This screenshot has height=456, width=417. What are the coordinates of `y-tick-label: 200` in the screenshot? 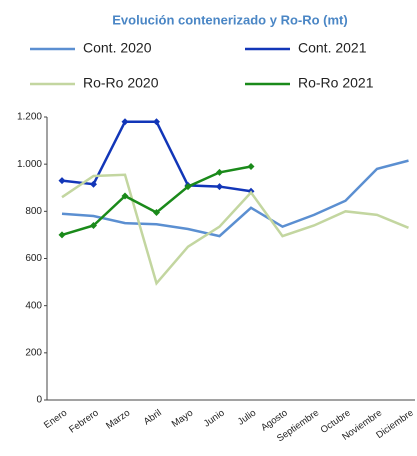 It's located at (33, 352).